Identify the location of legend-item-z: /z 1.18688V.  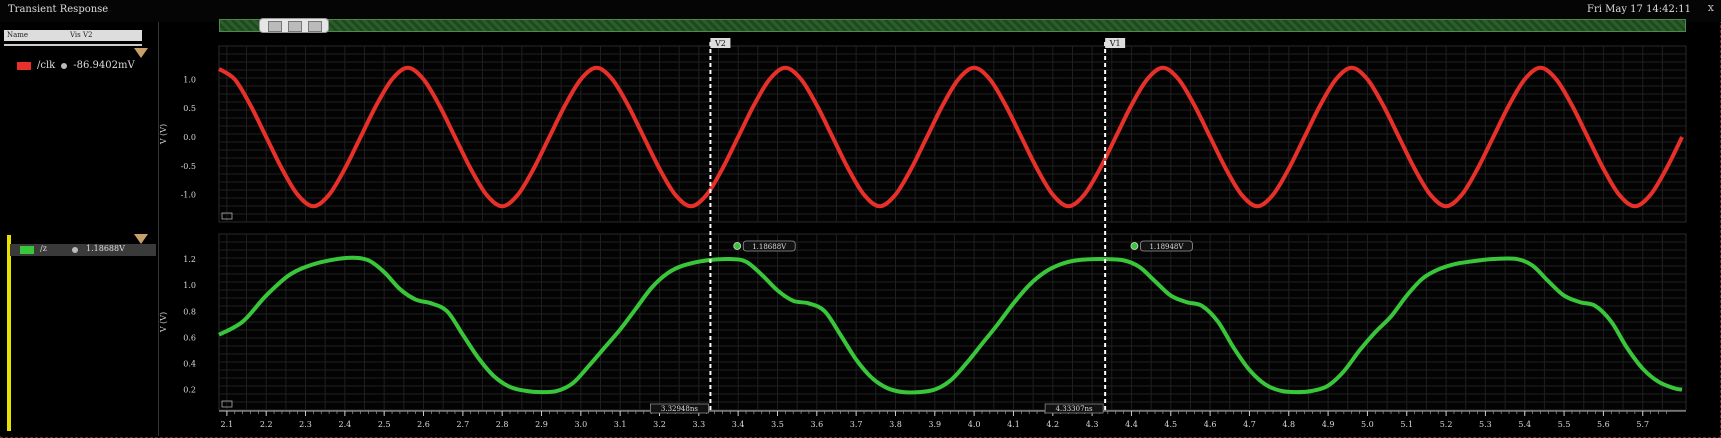
(83, 250).